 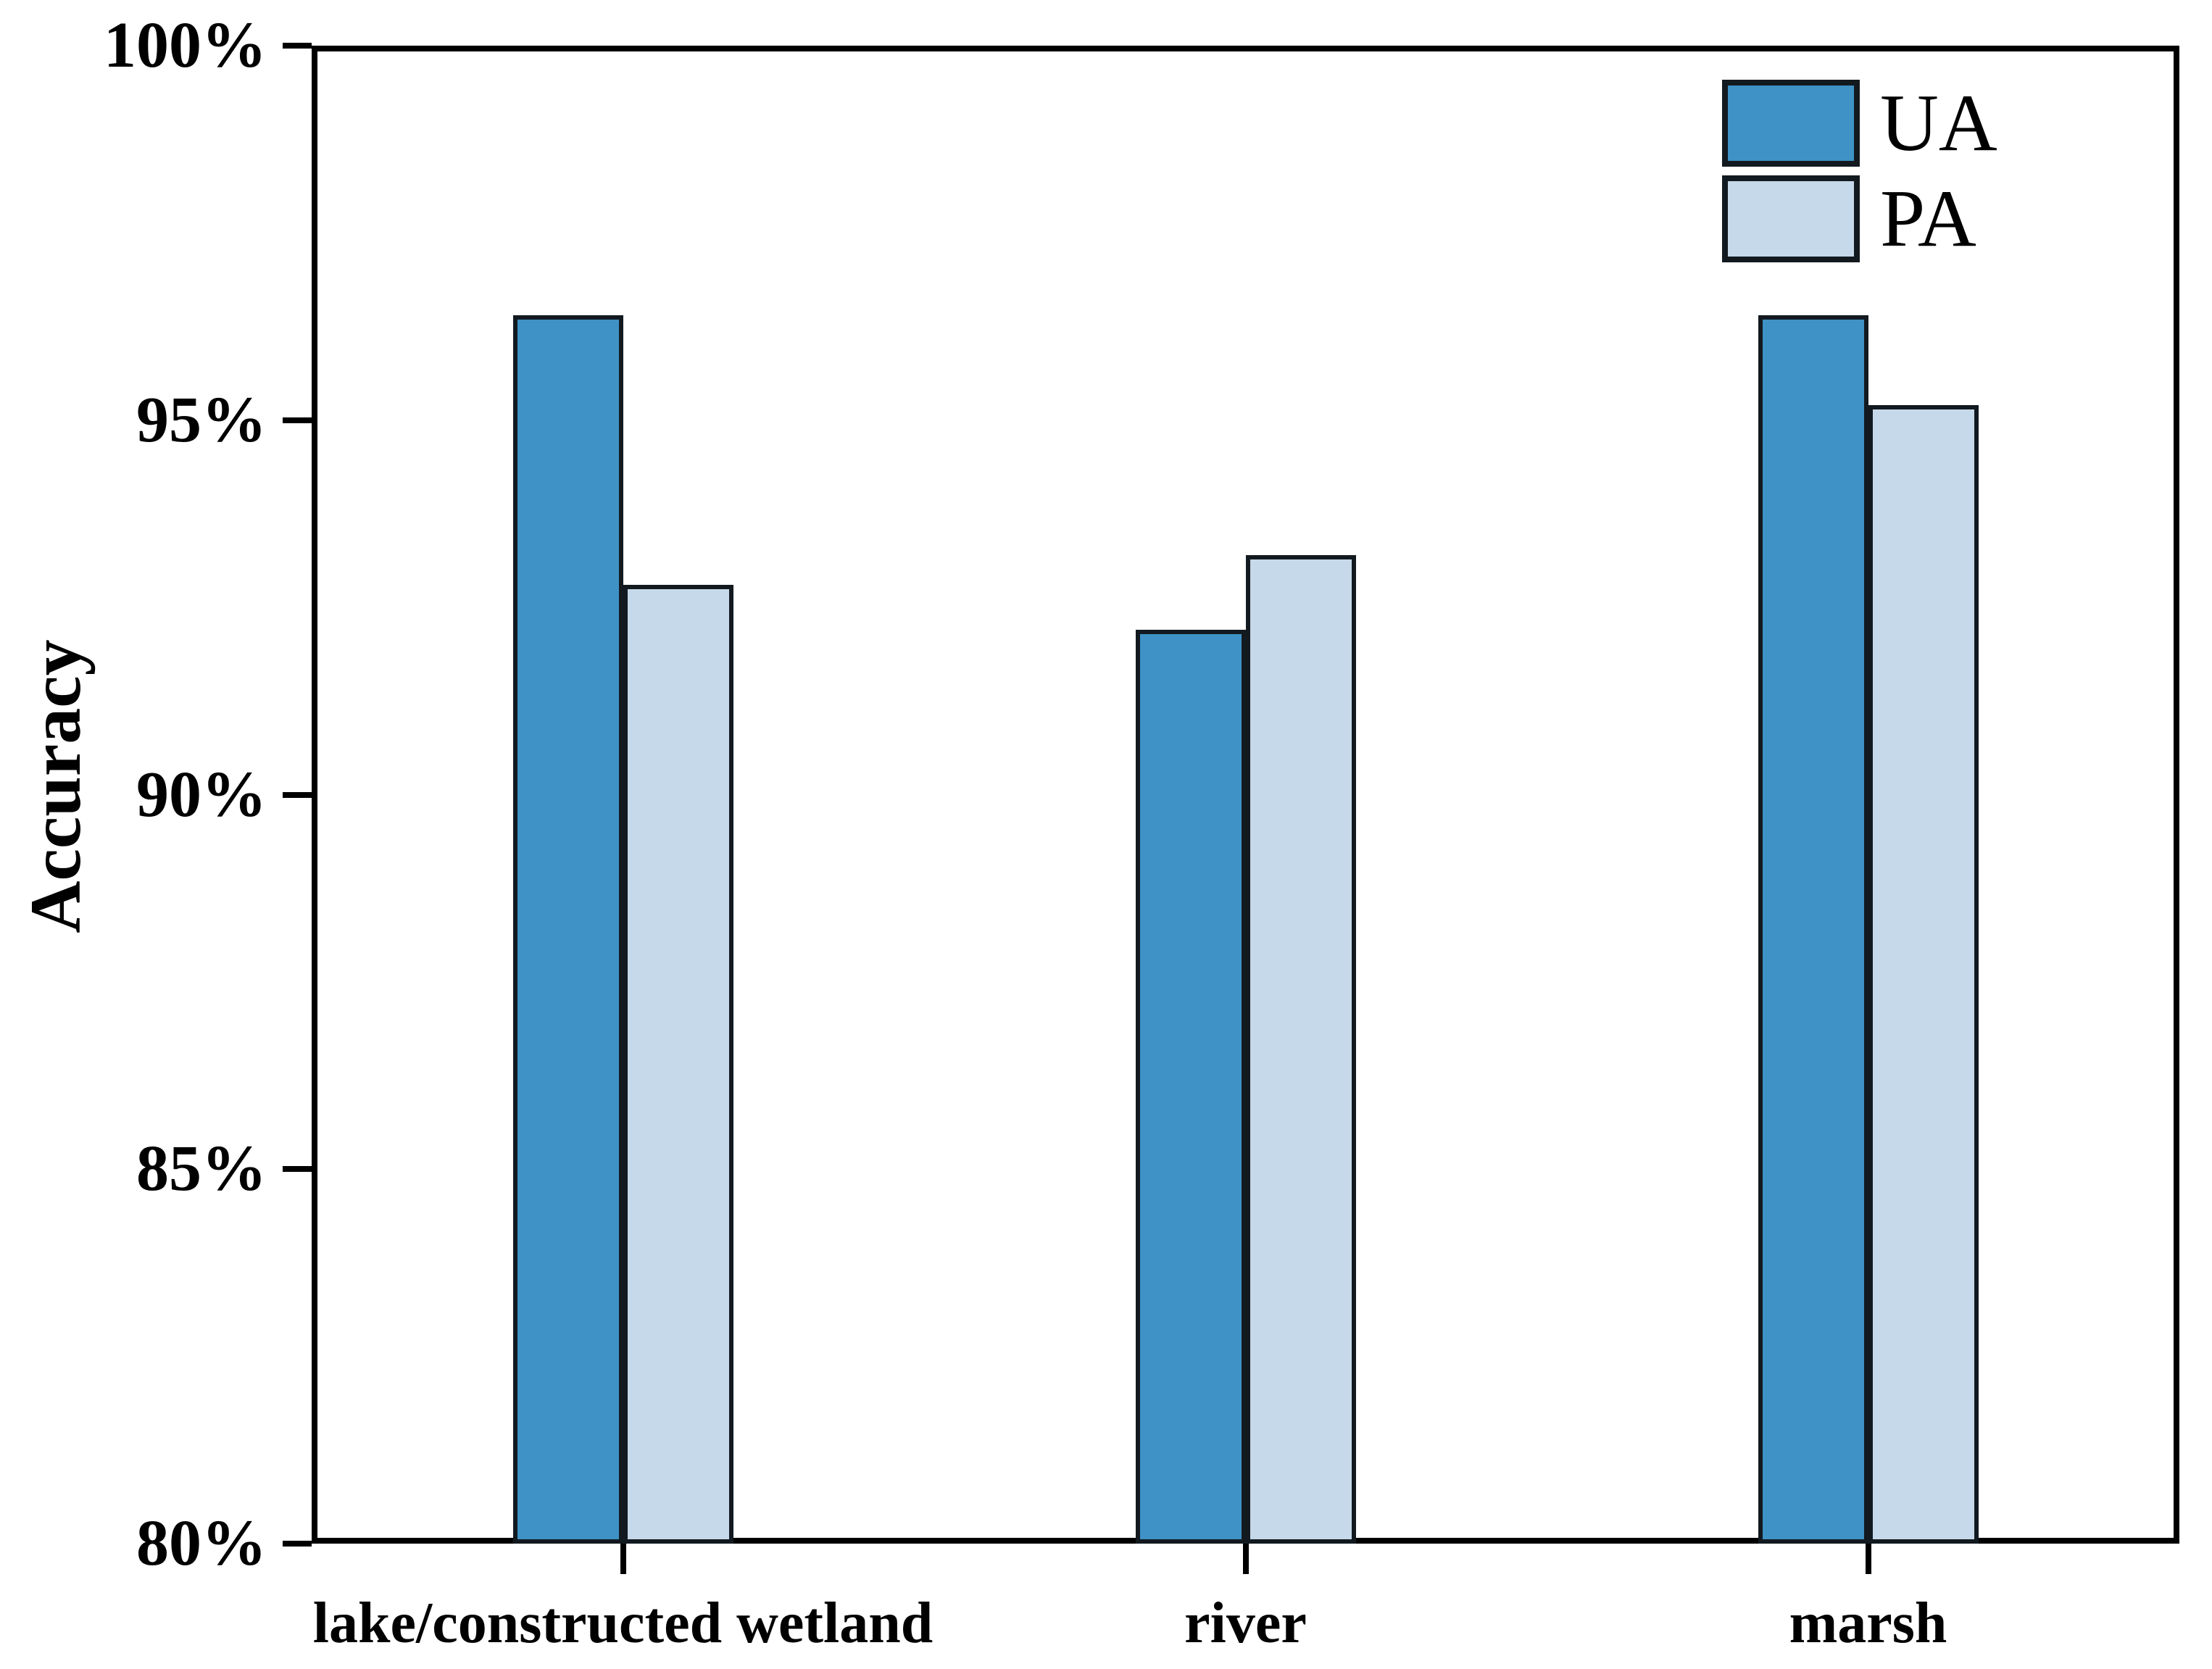 I want to click on legend-label-pa: PA, so click(x=1928, y=219).